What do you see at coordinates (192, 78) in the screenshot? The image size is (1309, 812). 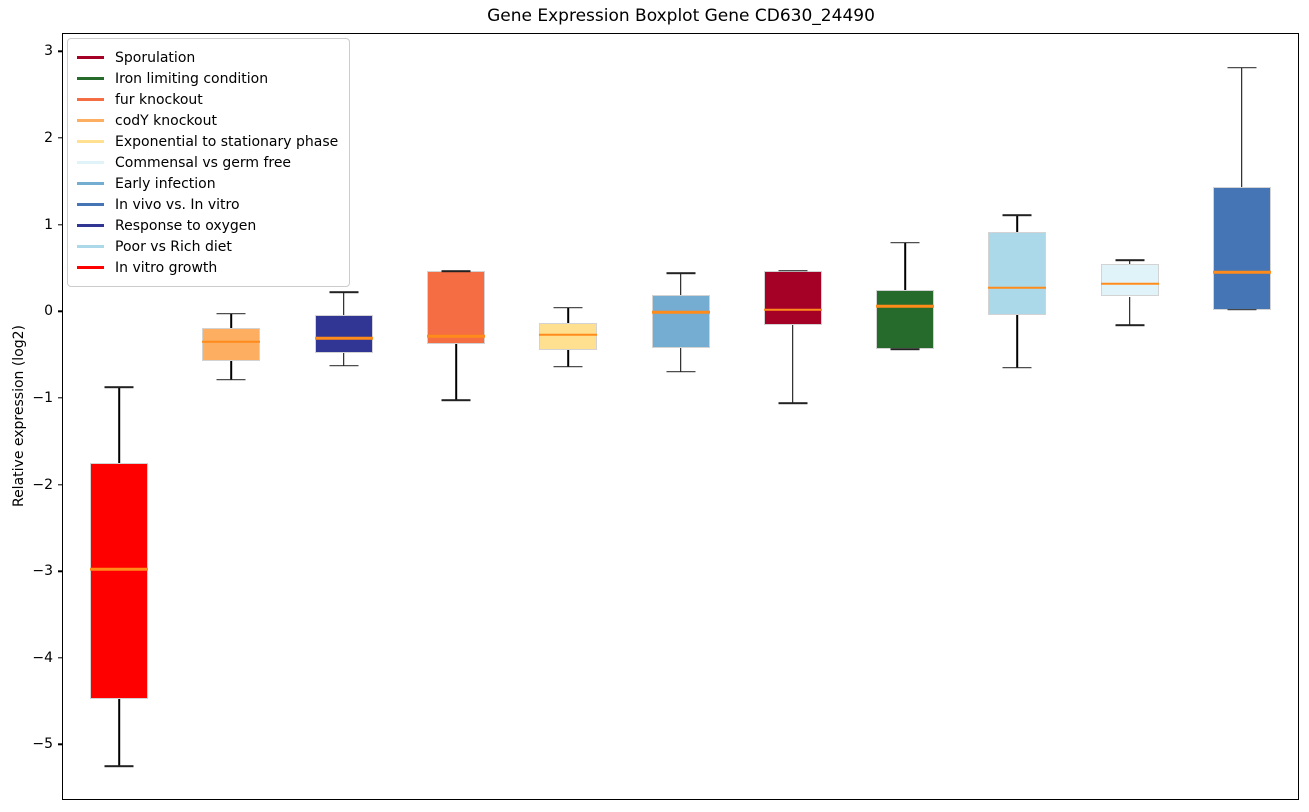 I see `legend-item-label: Iron limiting condition` at bounding box center [192, 78].